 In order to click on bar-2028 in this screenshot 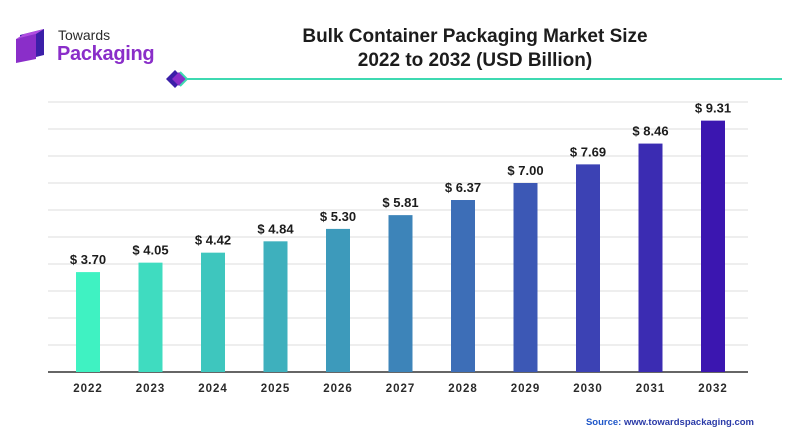, I will do `click(463, 286)`.